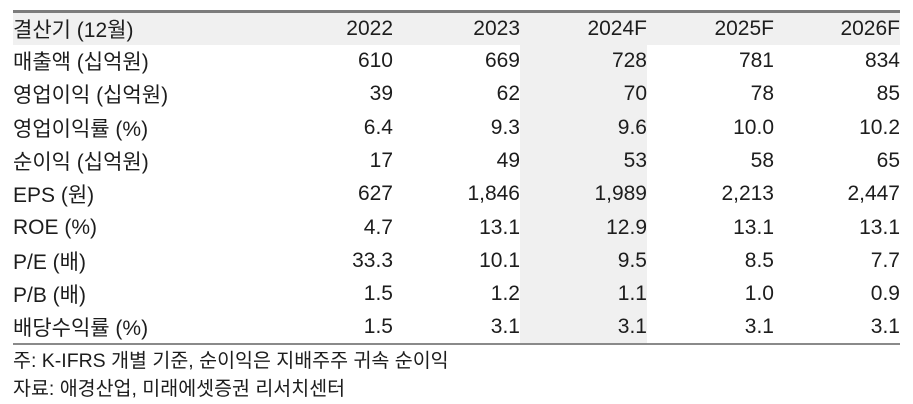  What do you see at coordinates (505, 294) in the screenshot?
I see `cell-value: 1.2` at bounding box center [505, 294].